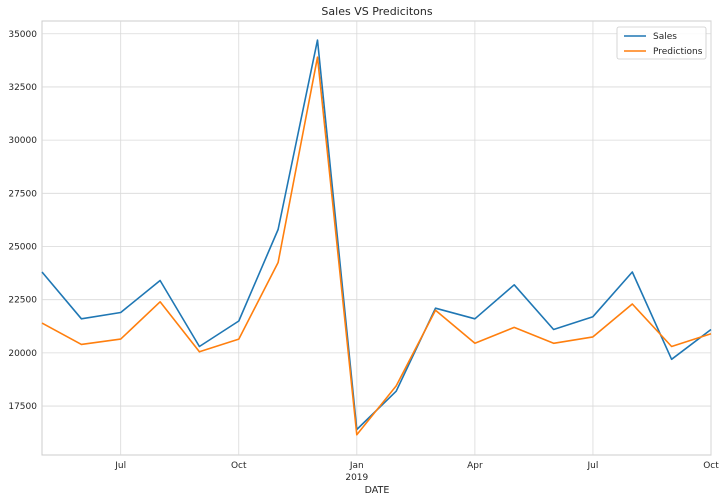  Describe the element at coordinates (22, 248) in the screenshot. I see `y-tick-label: 25000` at that location.